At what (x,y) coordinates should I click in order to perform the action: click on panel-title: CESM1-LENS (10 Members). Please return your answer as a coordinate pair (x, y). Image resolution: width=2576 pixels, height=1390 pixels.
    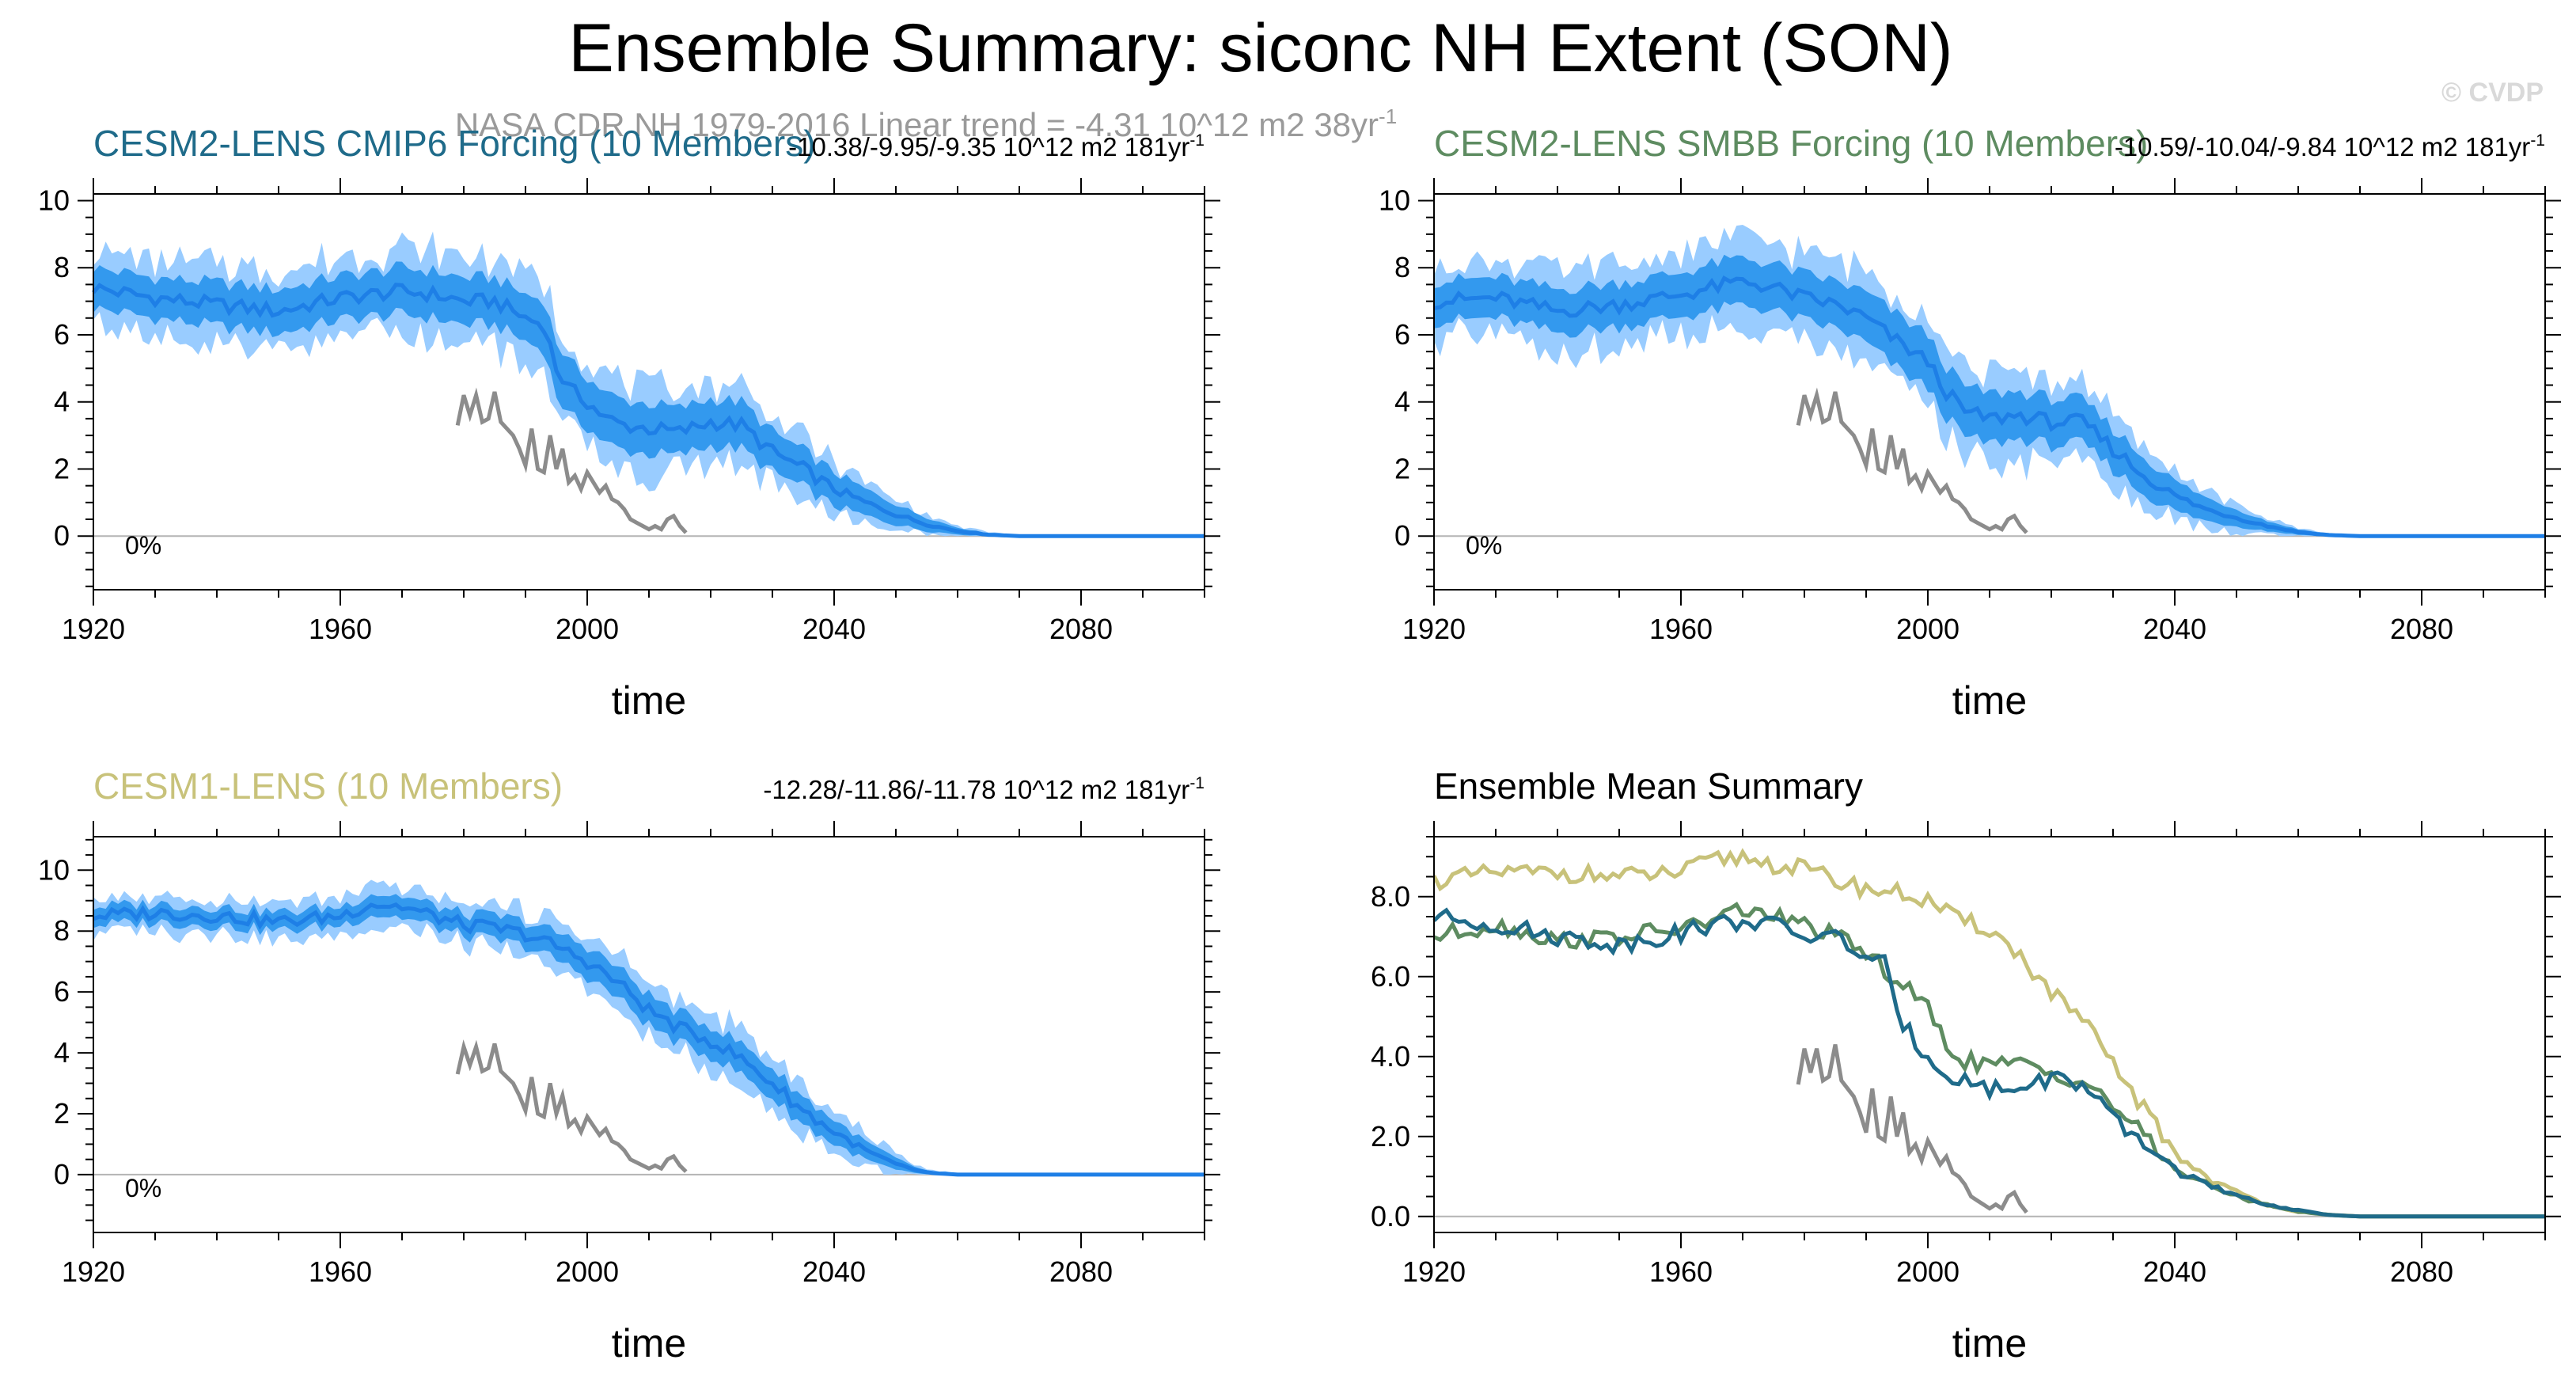
    Looking at the image, I should click on (328, 786).